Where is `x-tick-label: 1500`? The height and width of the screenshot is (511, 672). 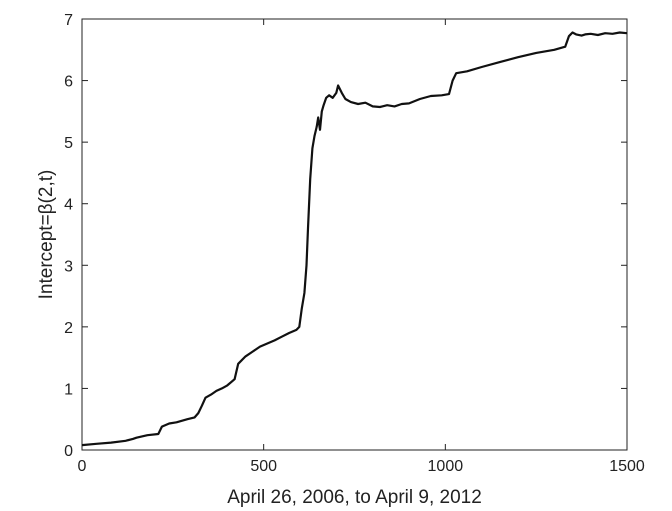
x-tick-label: 1500 is located at coordinates (627, 466).